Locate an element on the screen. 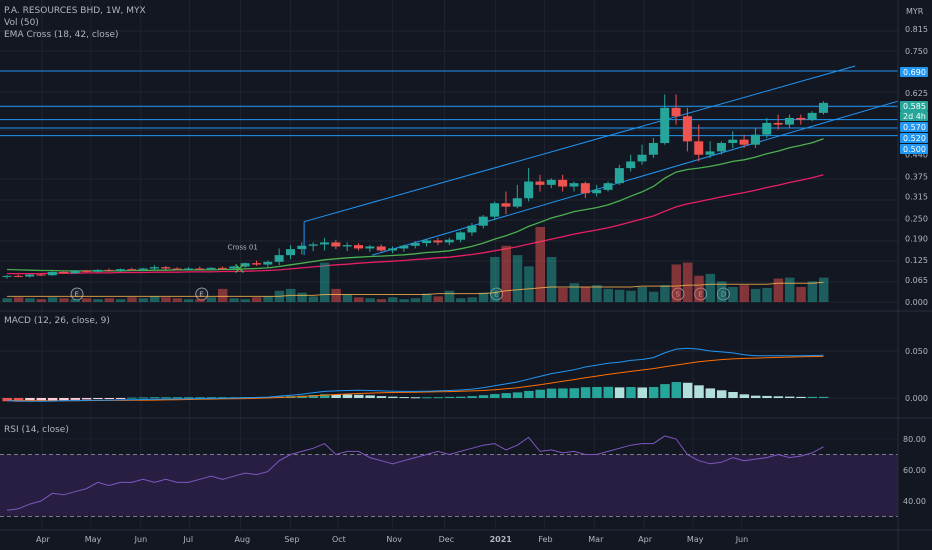  macd-legend: MACD (12, 26, close, 9) is located at coordinates (57, 321).